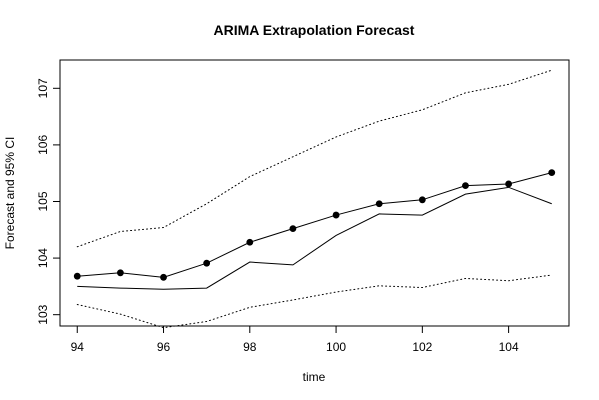  What do you see at coordinates (78, 347) in the screenshot?
I see `x-tick-label: 94` at bounding box center [78, 347].